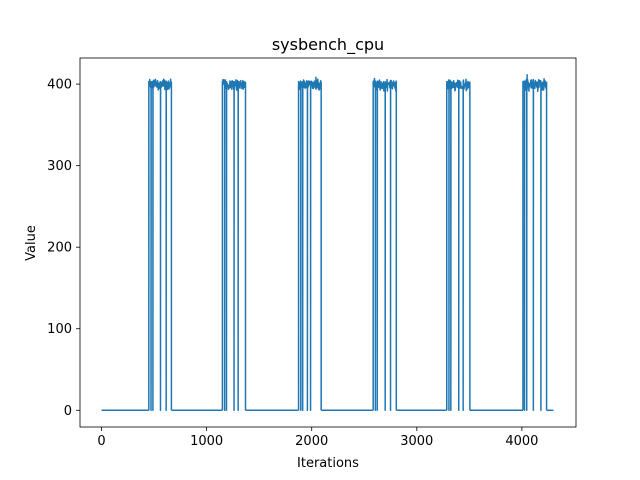 This screenshot has width=640, height=480. What do you see at coordinates (31, 243) in the screenshot?
I see `y-axis-label: Value` at bounding box center [31, 243].